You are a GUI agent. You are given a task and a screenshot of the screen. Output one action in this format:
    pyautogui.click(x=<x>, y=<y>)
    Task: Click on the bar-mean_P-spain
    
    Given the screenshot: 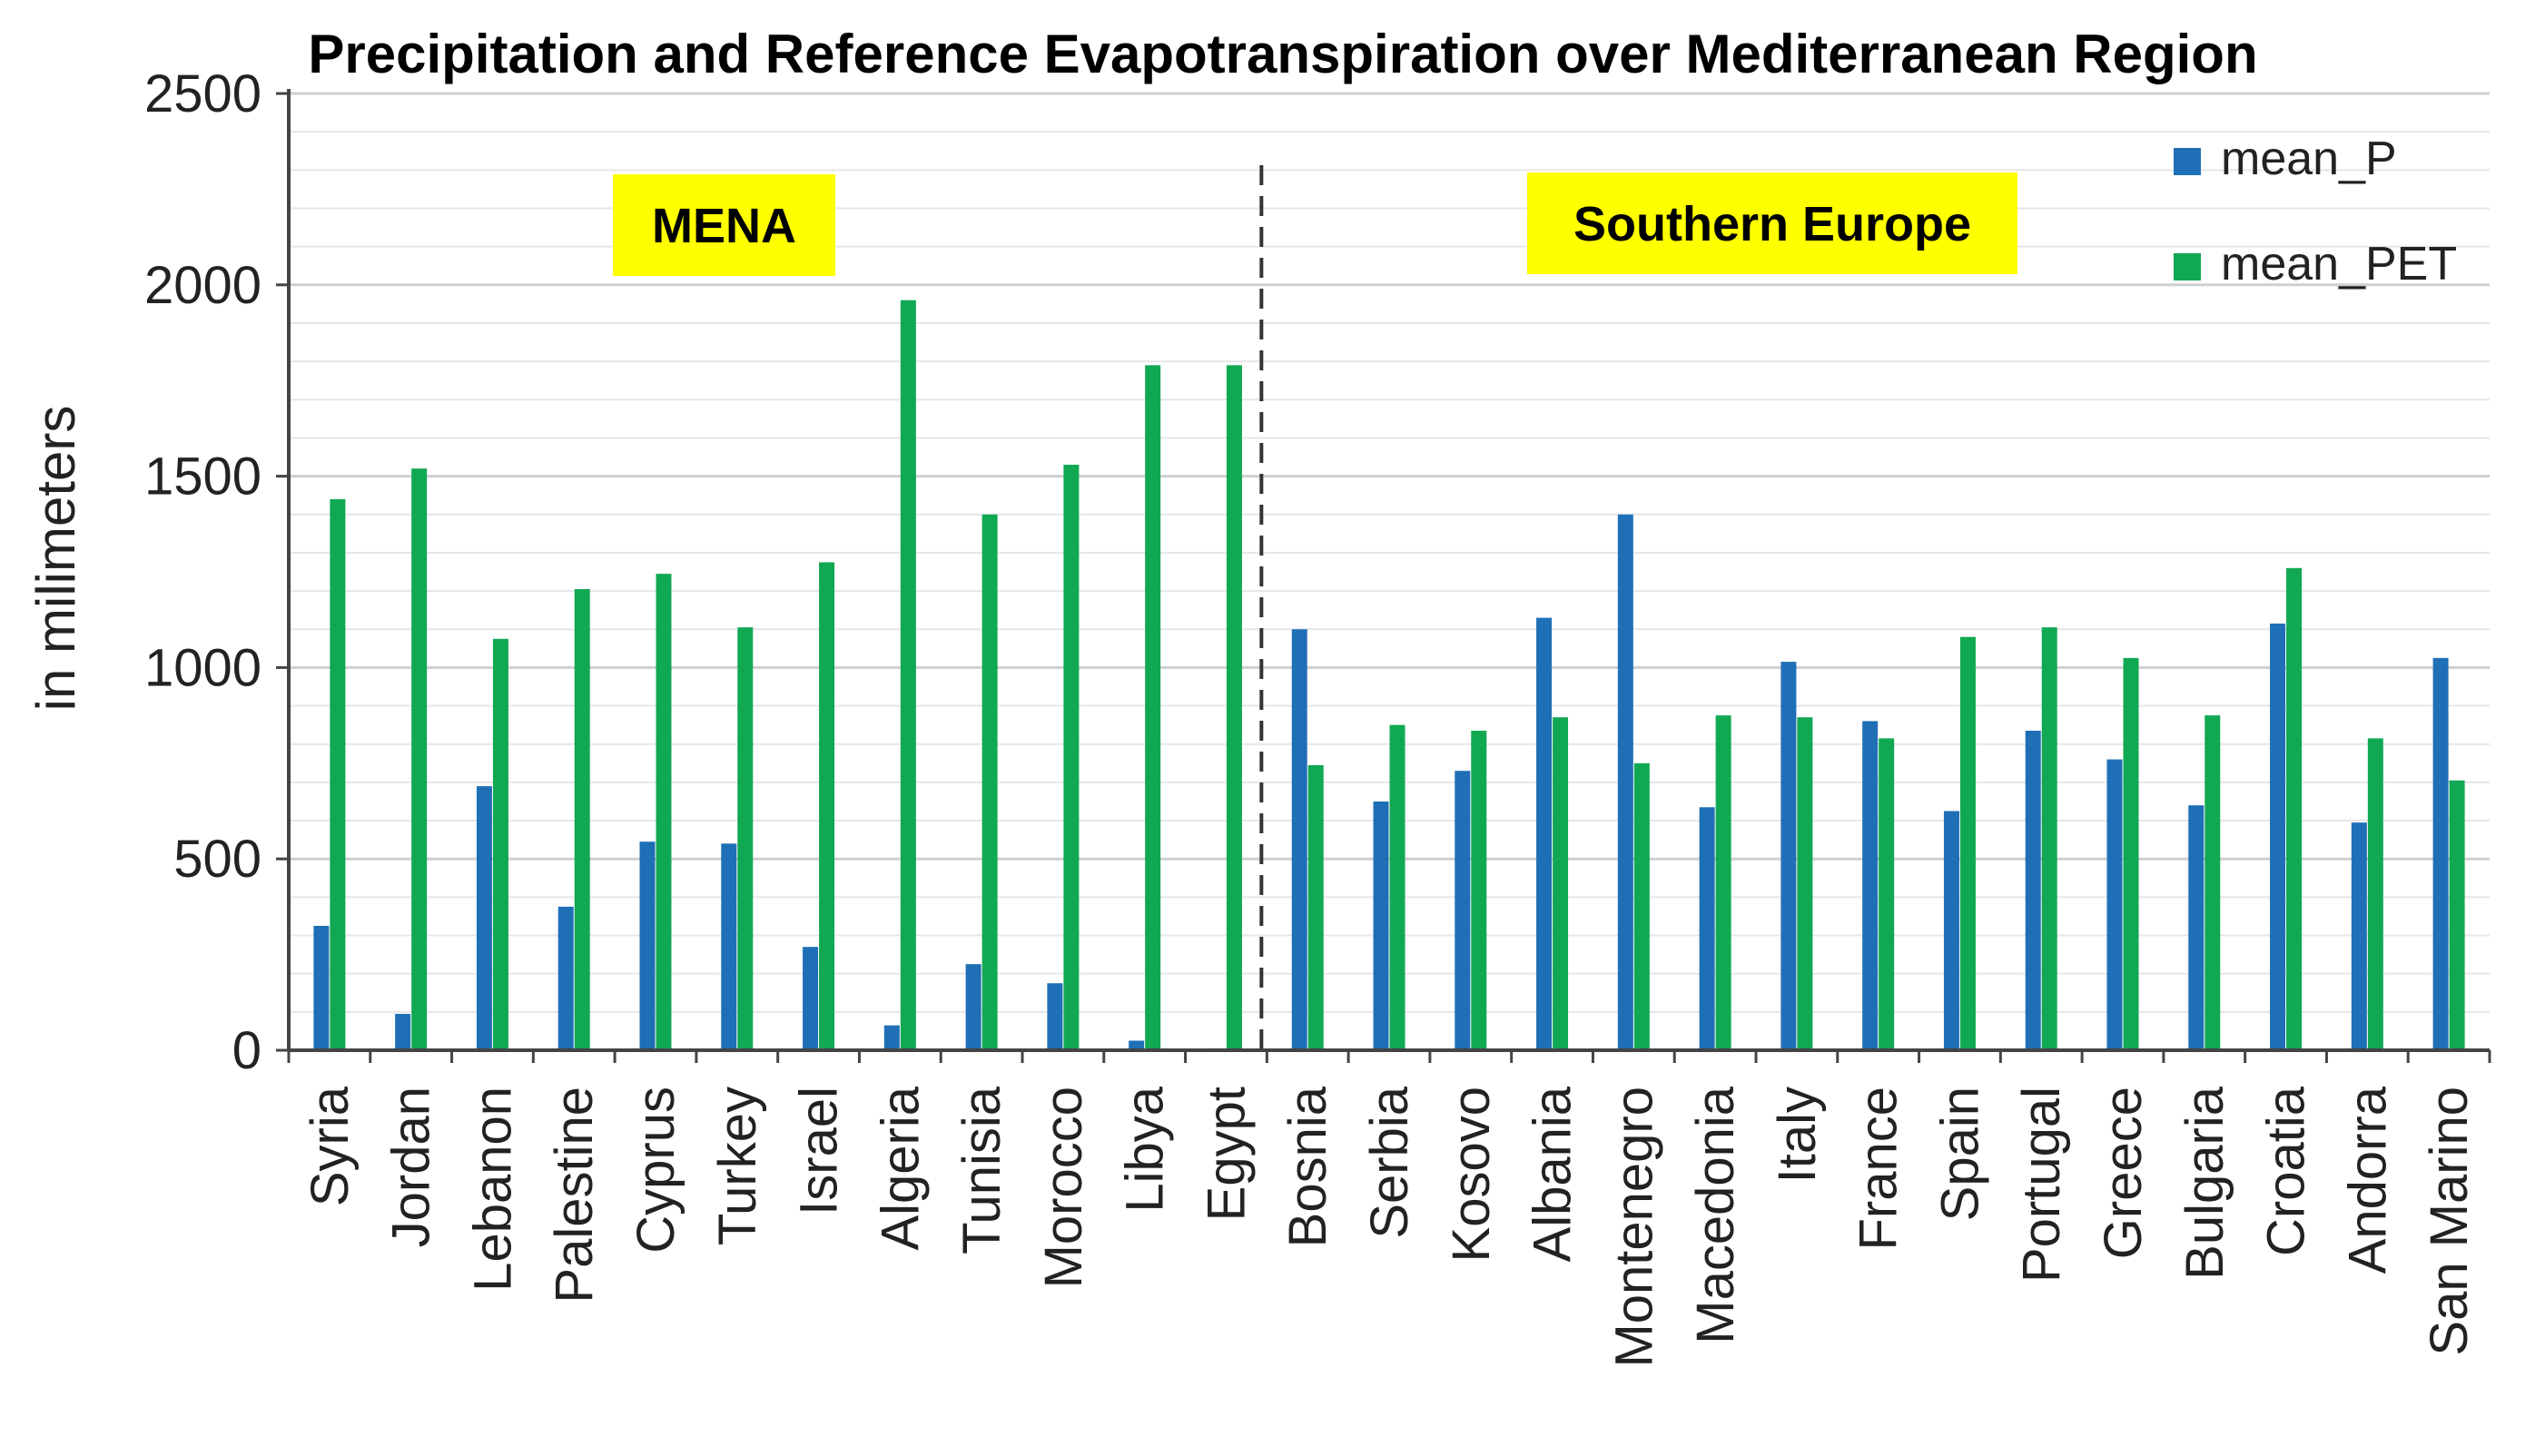 What is the action you would take?
    pyautogui.click(x=1951, y=931)
    